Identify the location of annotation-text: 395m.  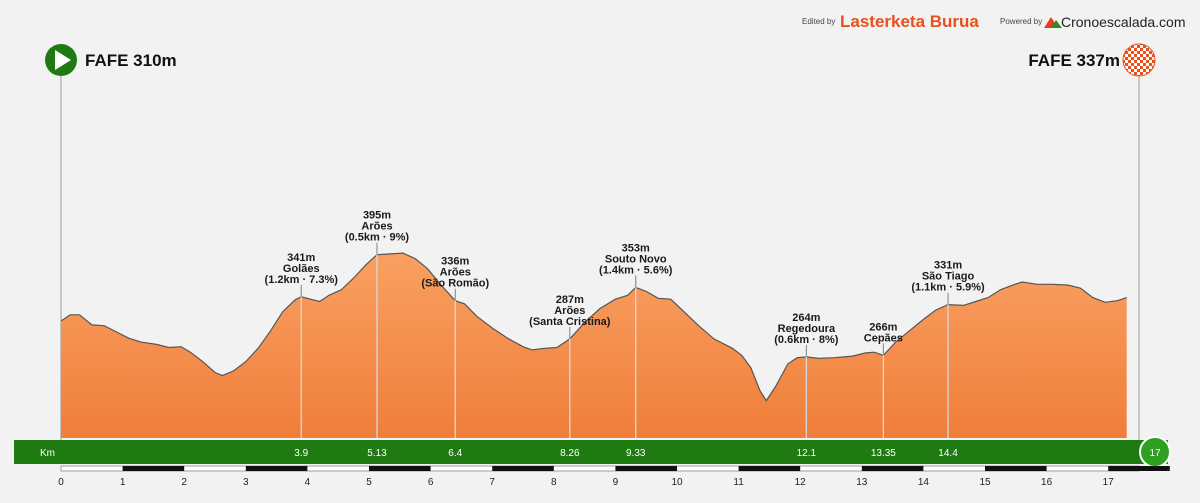
(377, 216).